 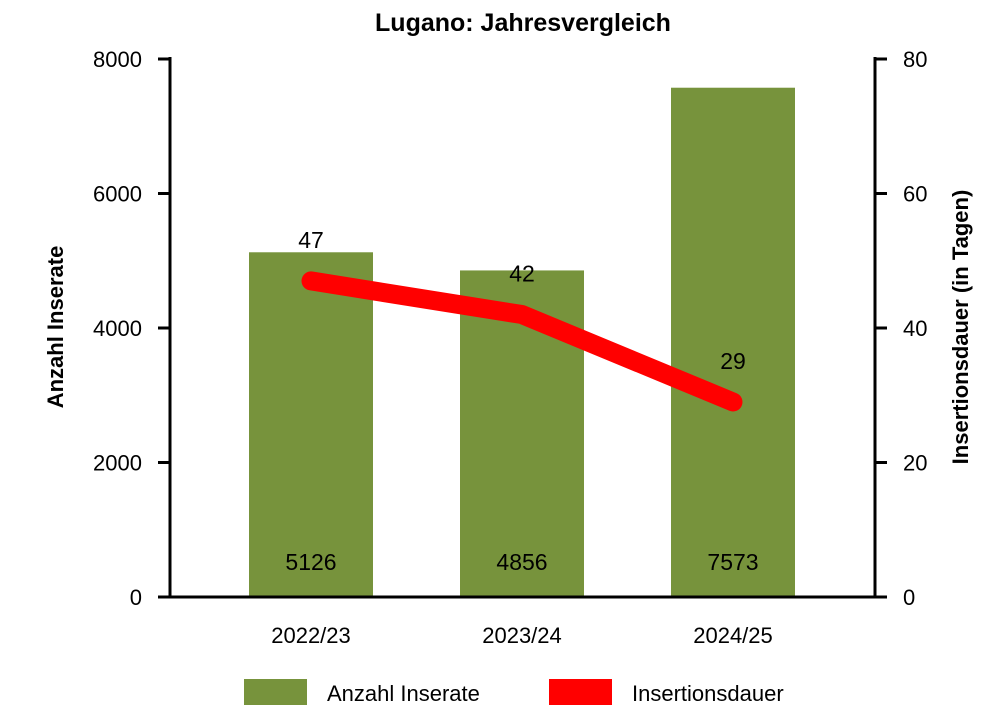 What do you see at coordinates (523, 23) in the screenshot?
I see `chart-title: Lugano: Jahresvergleich` at bounding box center [523, 23].